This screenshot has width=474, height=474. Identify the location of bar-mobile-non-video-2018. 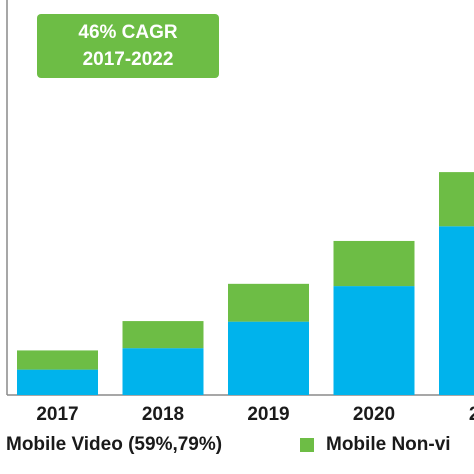
(163, 335).